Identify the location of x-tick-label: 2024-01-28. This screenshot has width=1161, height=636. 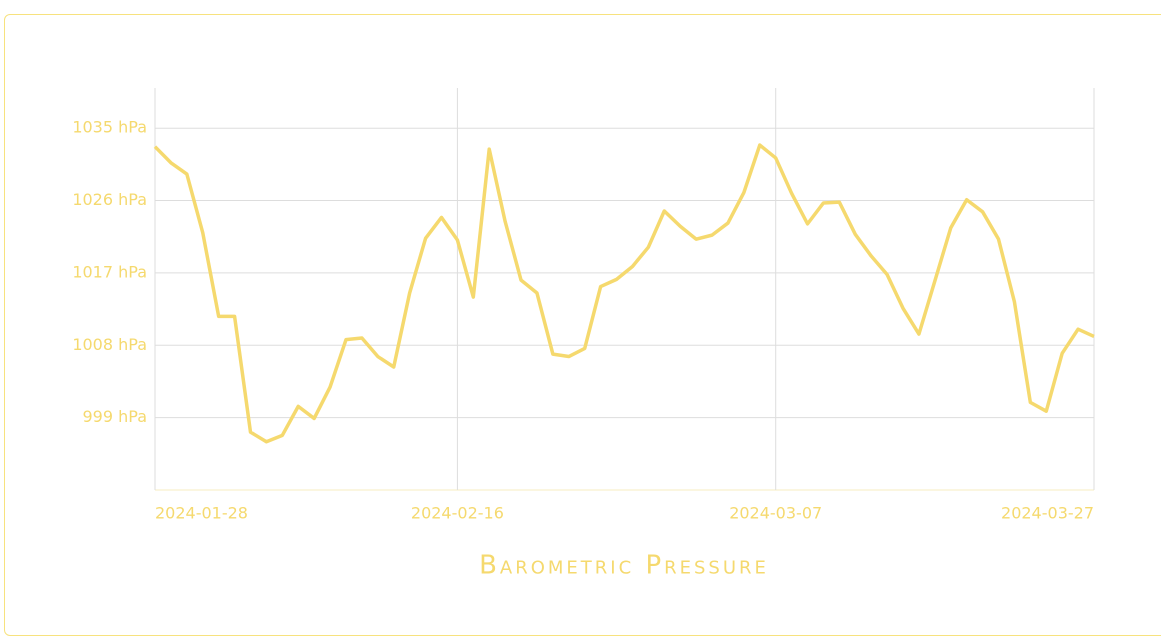
(201, 513).